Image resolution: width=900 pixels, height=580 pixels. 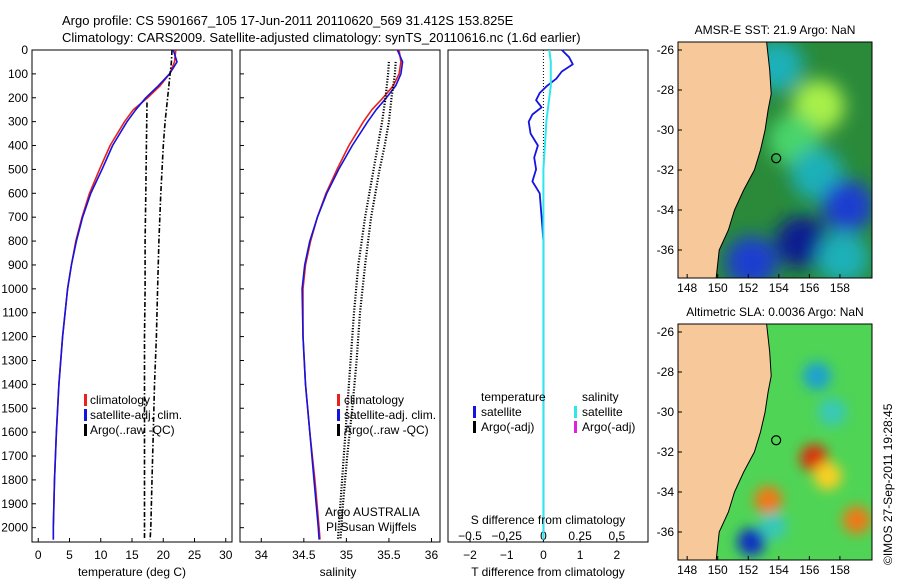 What do you see at coordinates (372, 512) in the screenshot?
I see `annotation-argo-australia: Argo AUSTRALIA` at bounding box center [372, 512].